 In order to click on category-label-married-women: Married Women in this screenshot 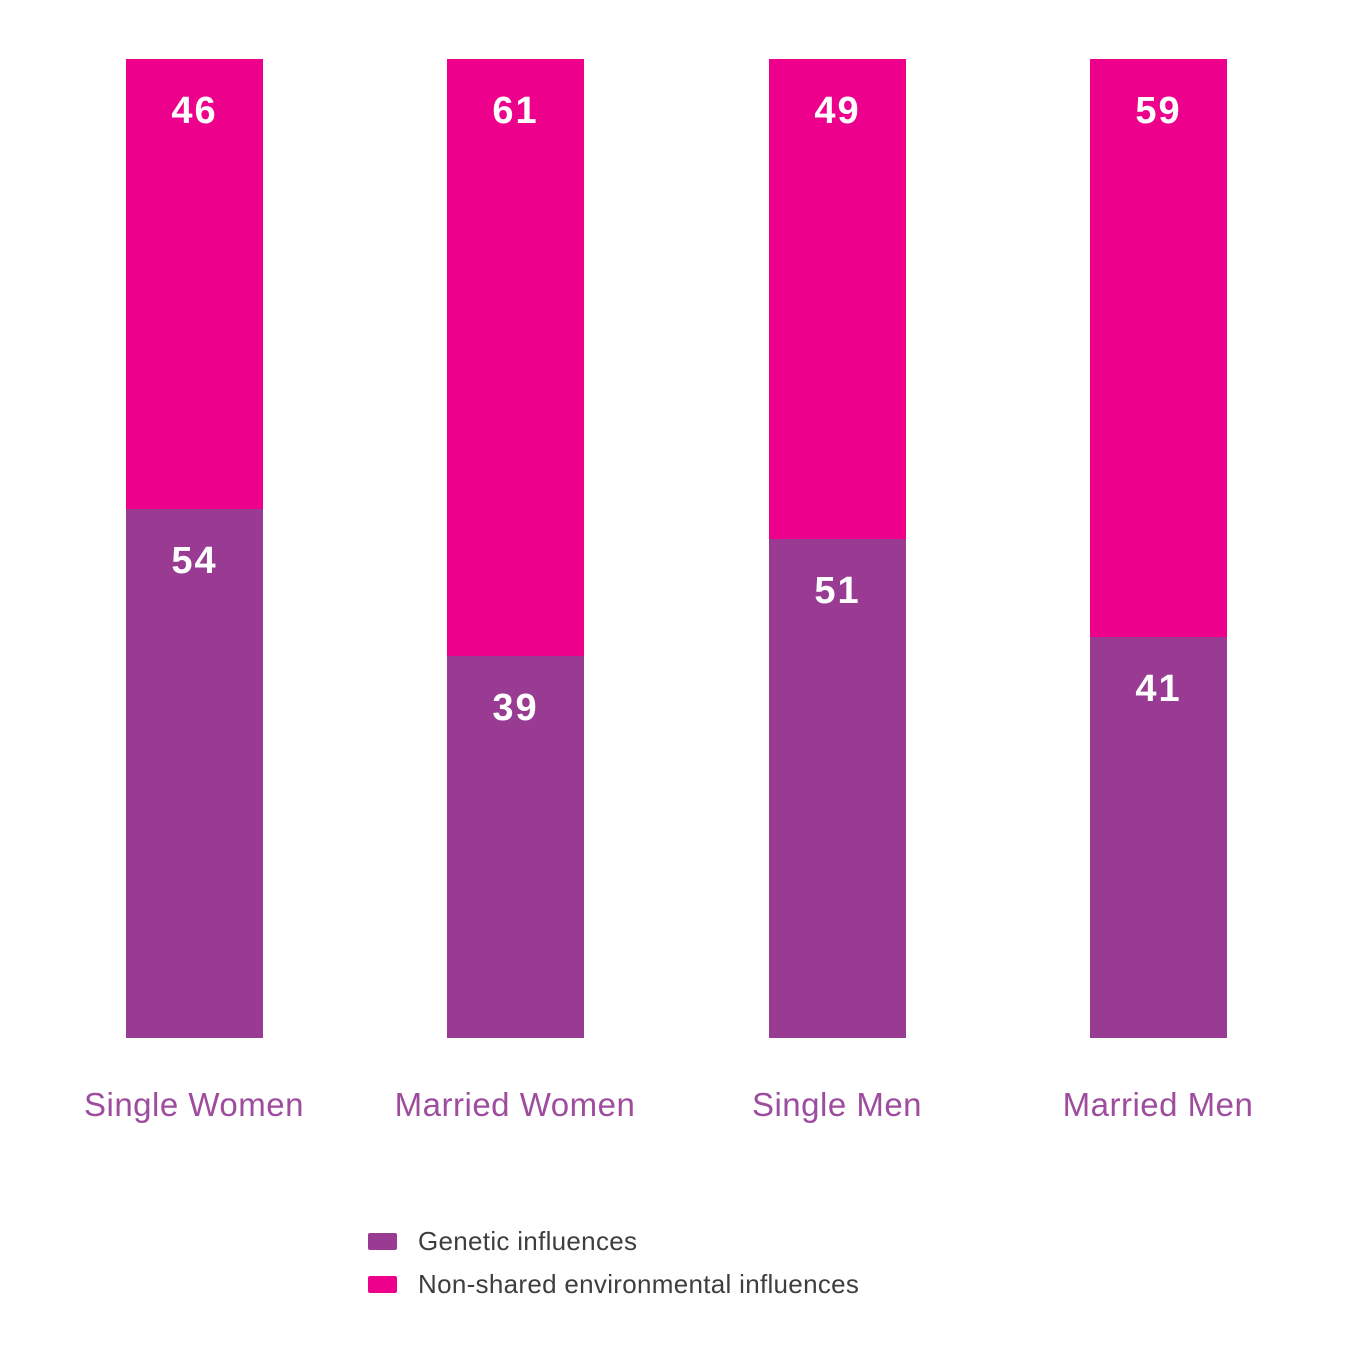, I will do `click(515, 1104)`.